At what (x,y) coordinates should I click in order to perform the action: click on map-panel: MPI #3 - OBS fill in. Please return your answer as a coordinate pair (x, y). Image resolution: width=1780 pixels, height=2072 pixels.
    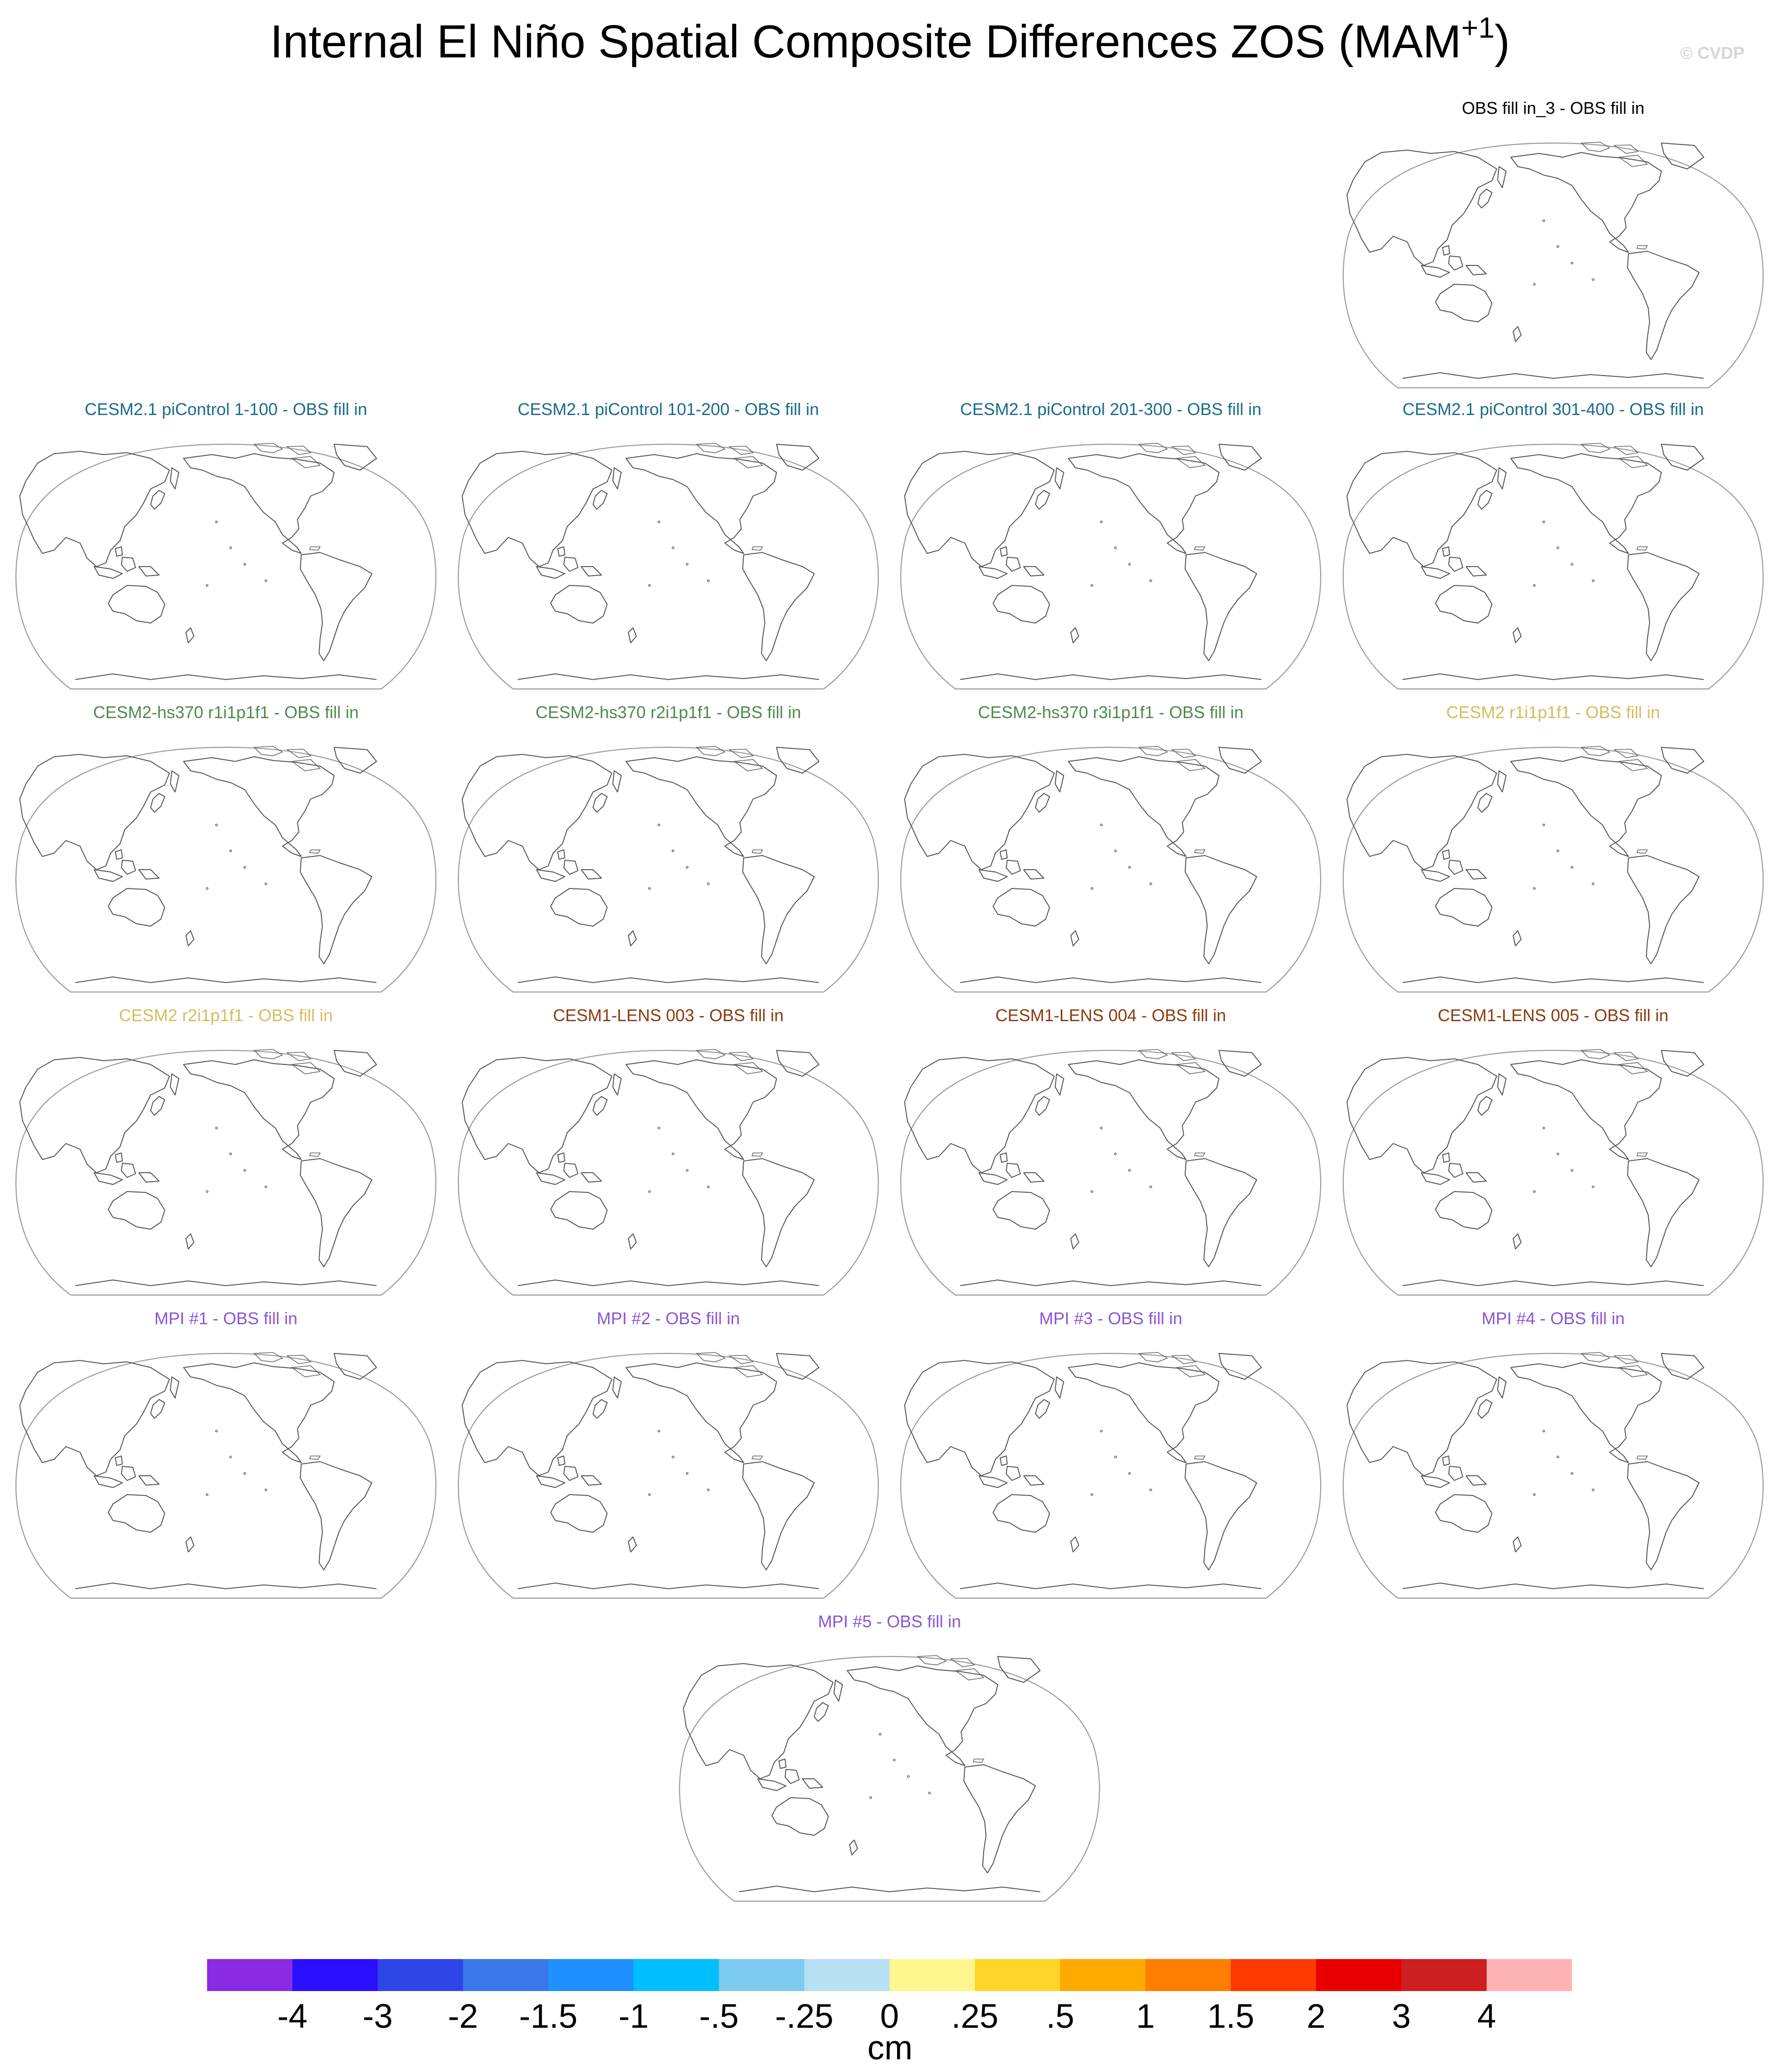
    Looking at the image, I should click on (1110, 1459).